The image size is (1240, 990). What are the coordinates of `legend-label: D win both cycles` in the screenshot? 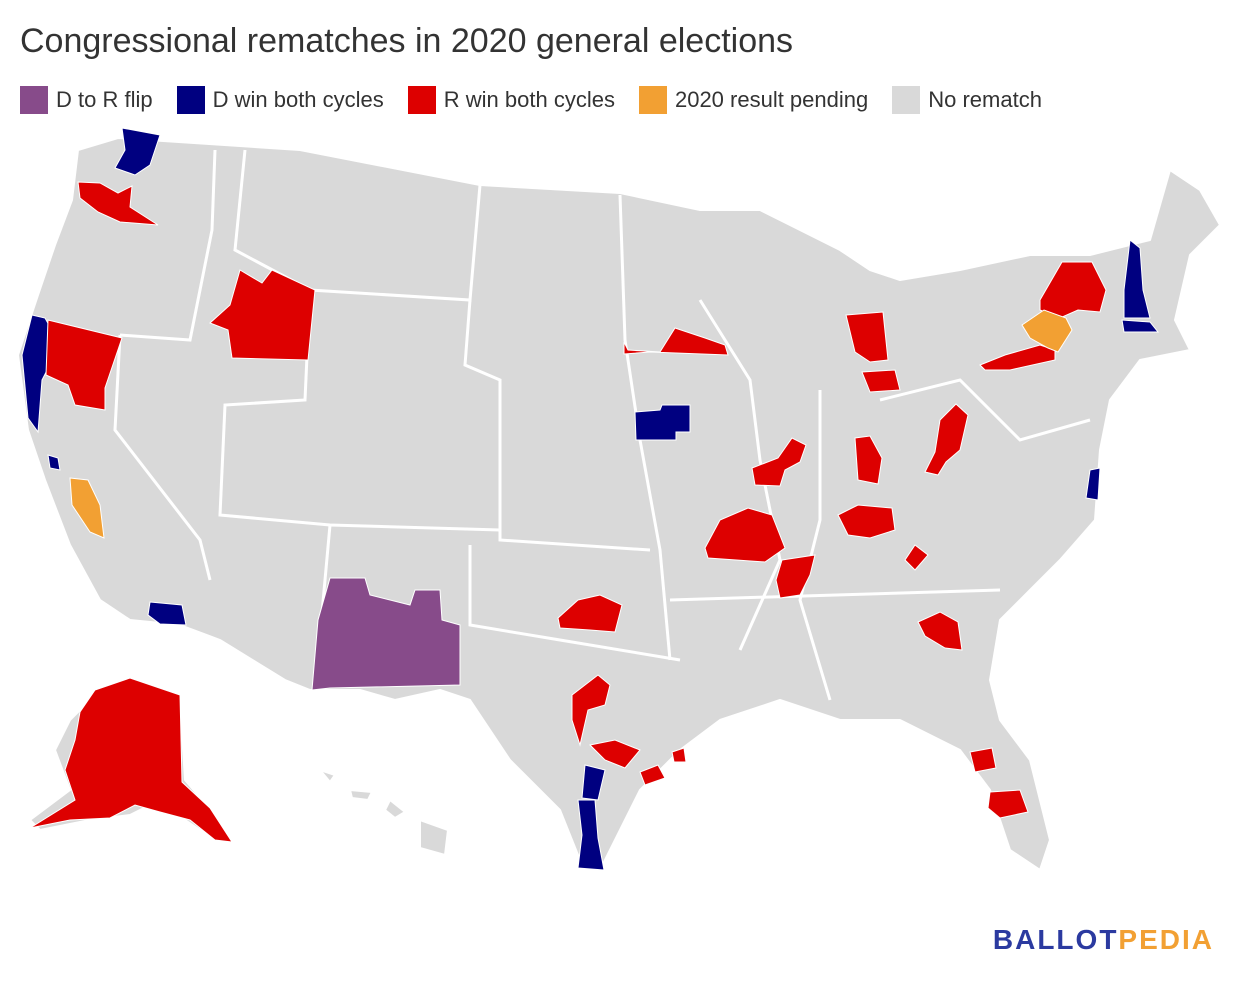 It's located at (298, 99).